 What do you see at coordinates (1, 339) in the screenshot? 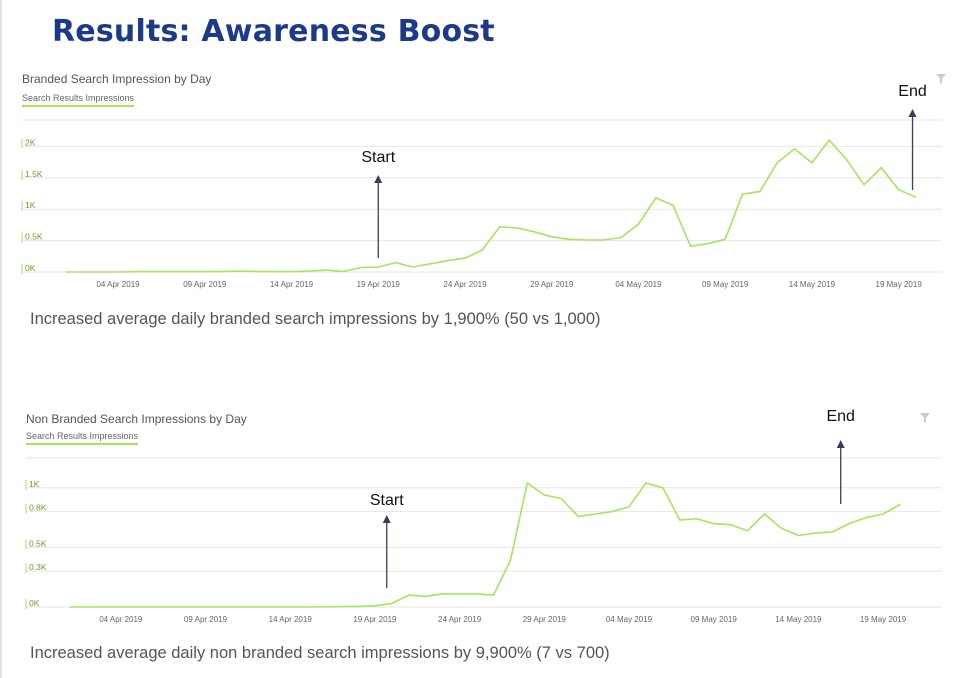
I see `left-page-rule` at bounding box center [1, 339].